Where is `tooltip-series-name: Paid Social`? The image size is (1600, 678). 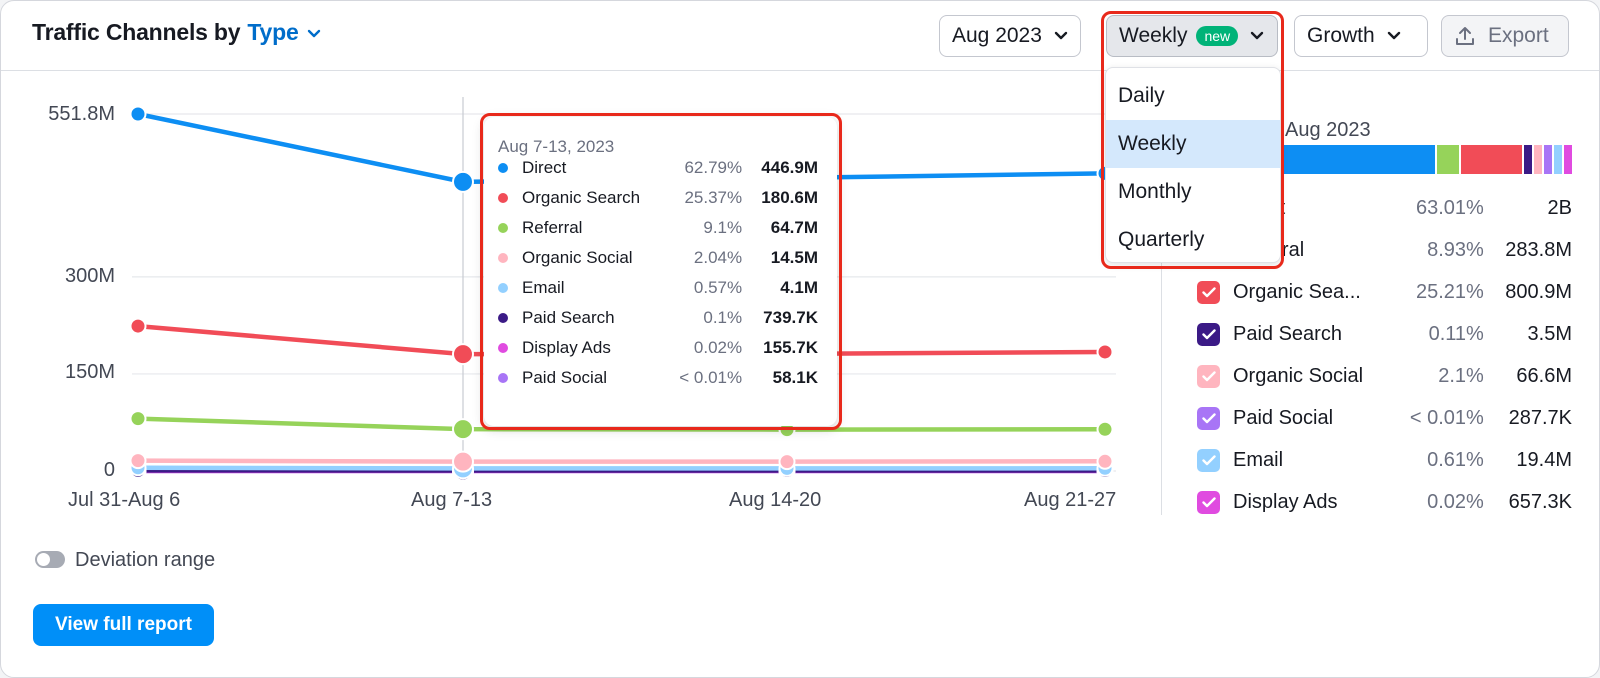
tooltip-series-name: Paid Social is located at coordinates (565, 377).